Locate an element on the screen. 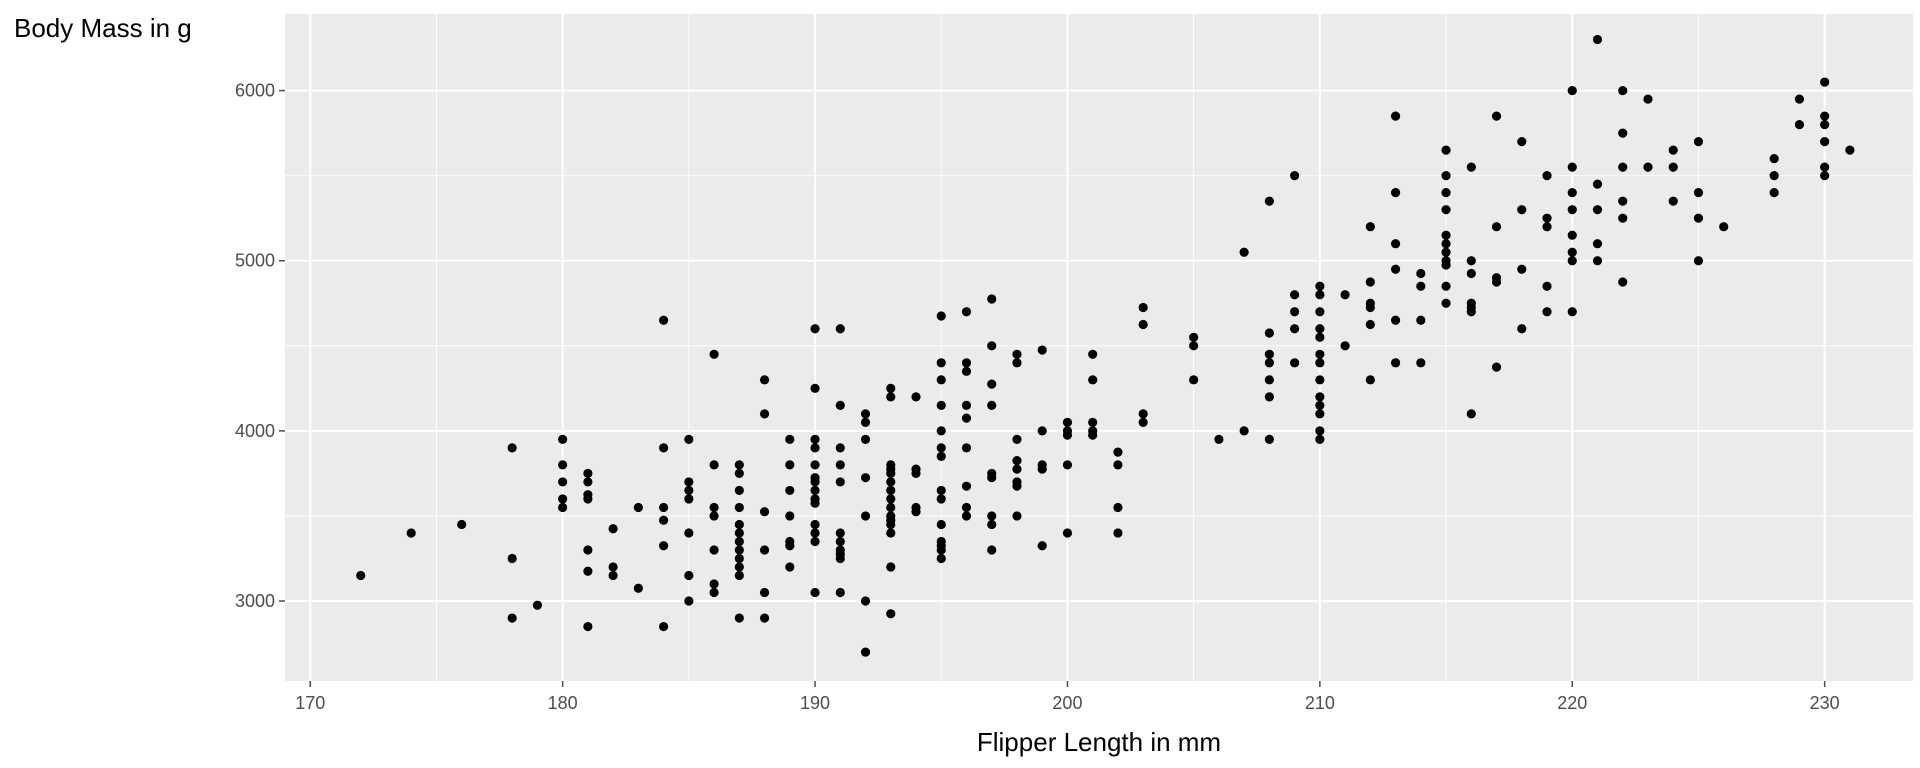 The image size is (1920, 768). x-tick-label: 230 is located at coordinates (1825, 703).